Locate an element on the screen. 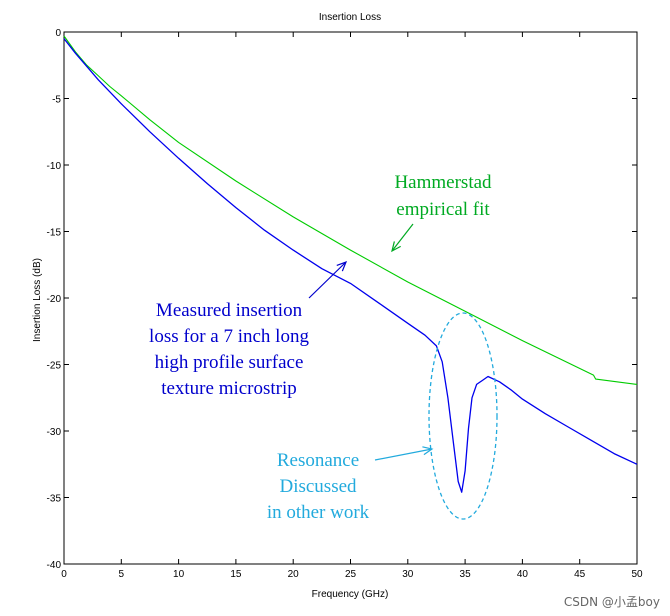 The image size is (670, 616). x-tick-label: 0 is located at coordinates (64, 574).